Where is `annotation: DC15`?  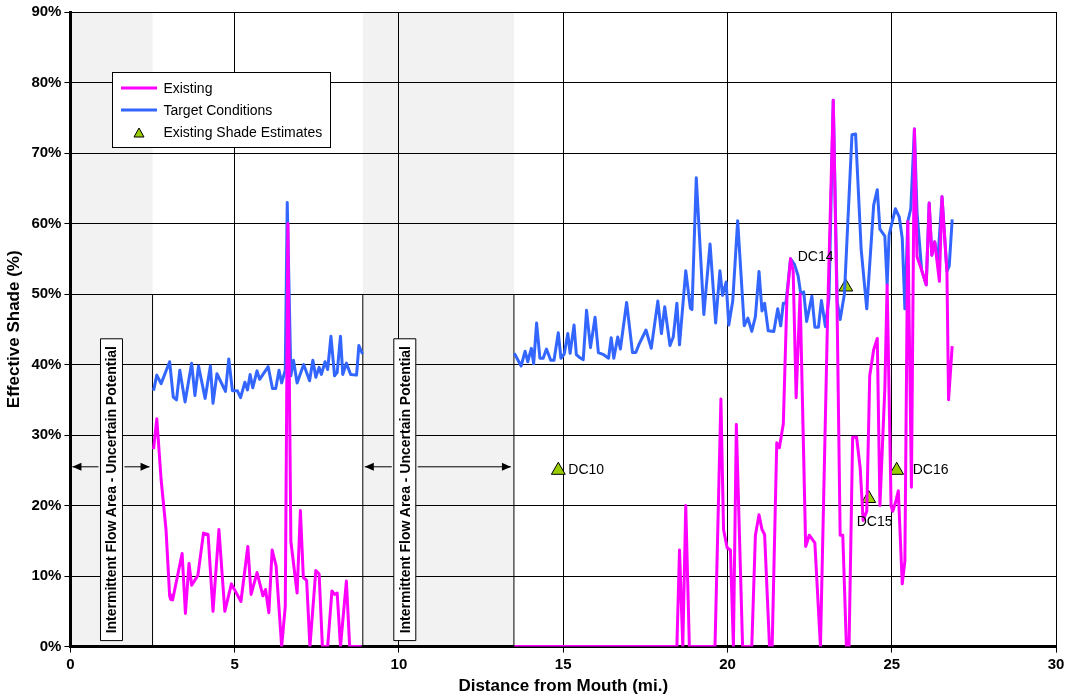
annotation: DC15 is located at coordinates (874, 521).